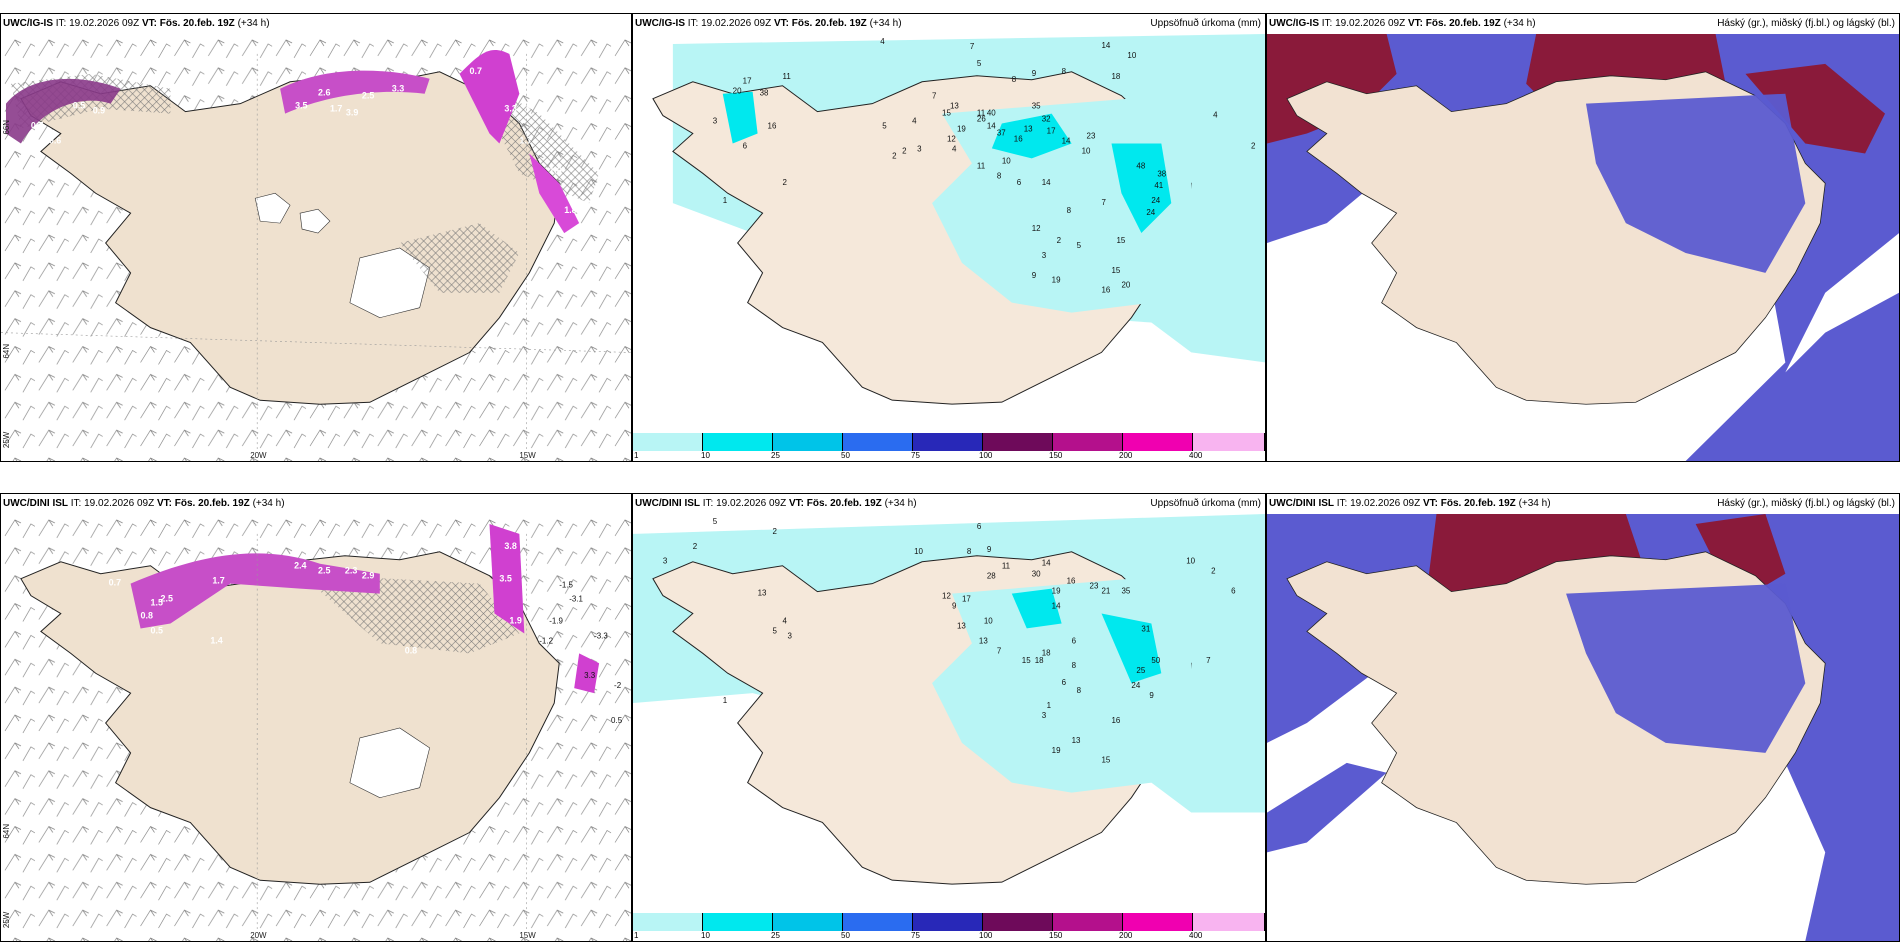 The width and height of the screenshot is (1900, 950). I want to click on svg-text: 1.5, so click(157, 603).